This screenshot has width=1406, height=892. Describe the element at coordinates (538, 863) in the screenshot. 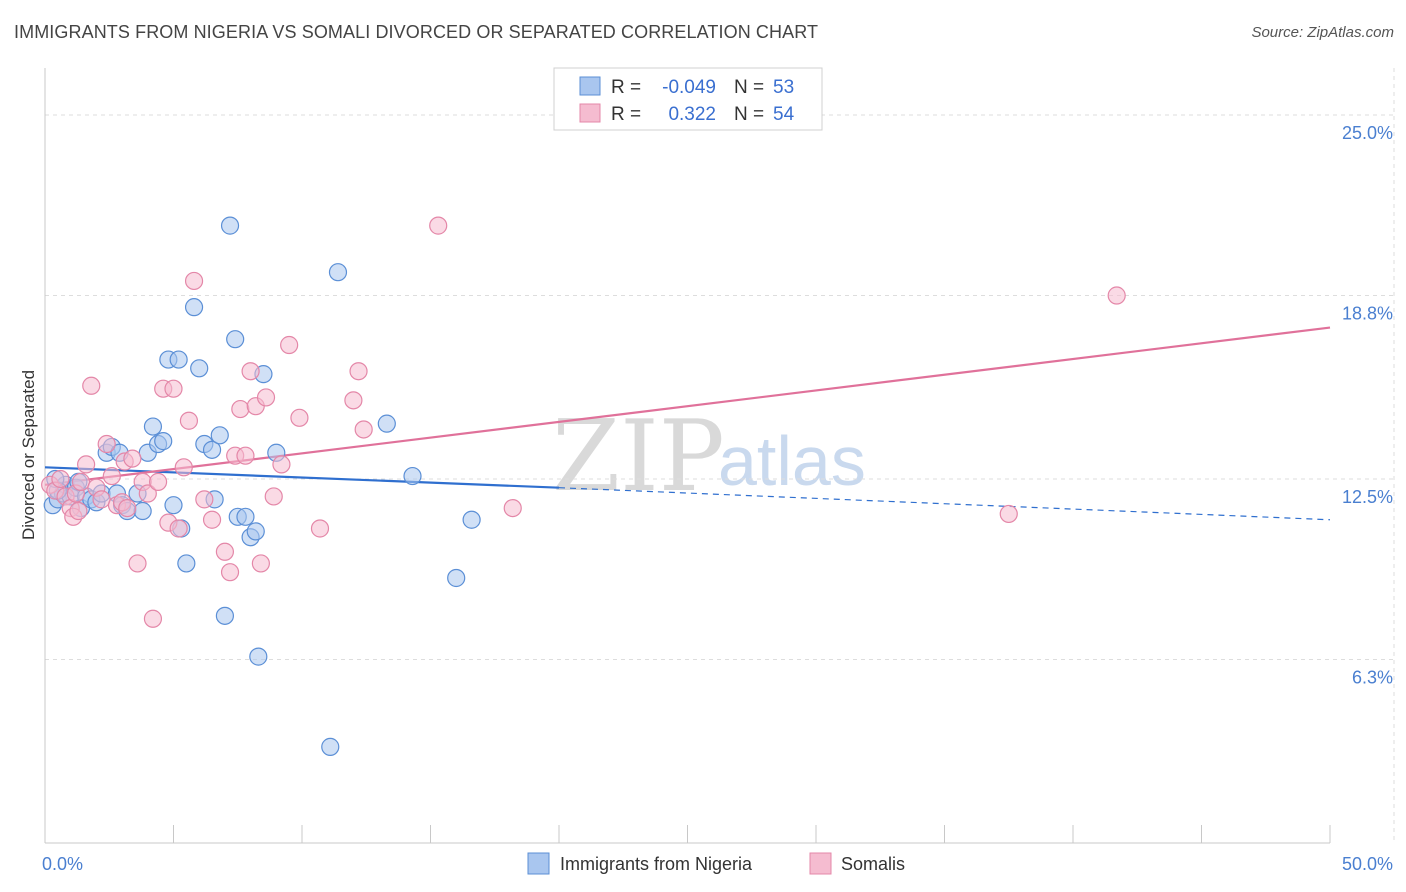

I see `bottom-legend-swatch-nigeria` at that location.